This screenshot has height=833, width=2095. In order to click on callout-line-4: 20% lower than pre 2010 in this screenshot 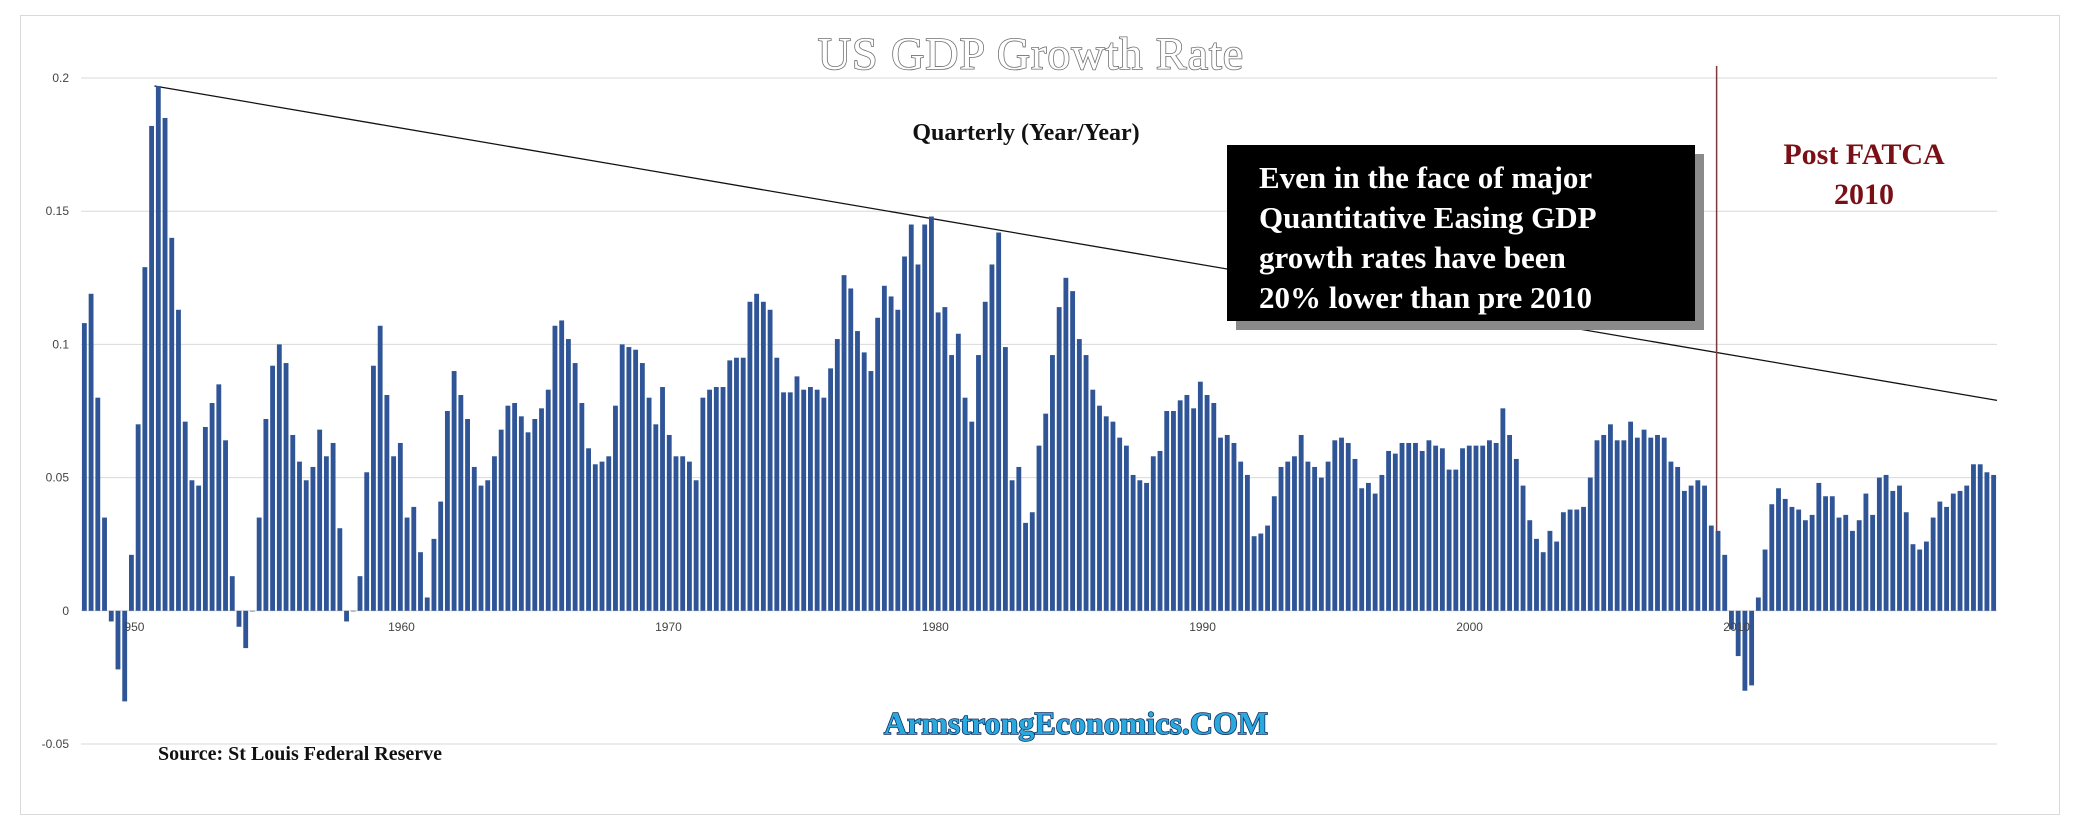, I will do `click(1425, 297)`.